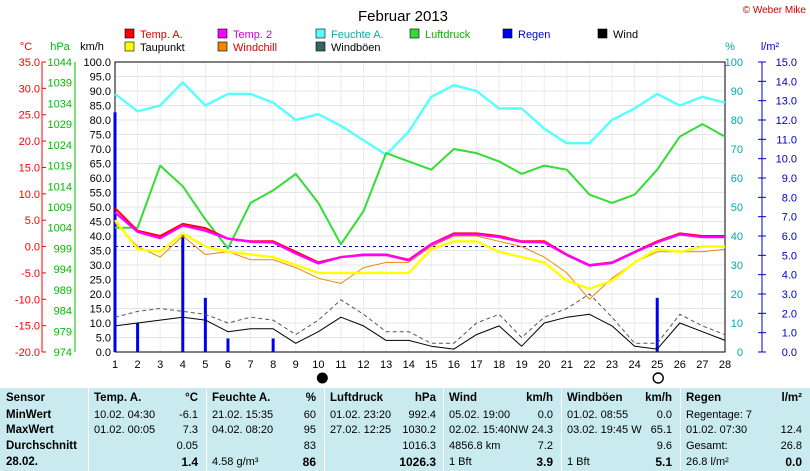 This screenshot has height=471, width=810. Describe the element at coordinates (189, 462) in the screenshot. I see `temp-cell-value: 1.4` at that location.